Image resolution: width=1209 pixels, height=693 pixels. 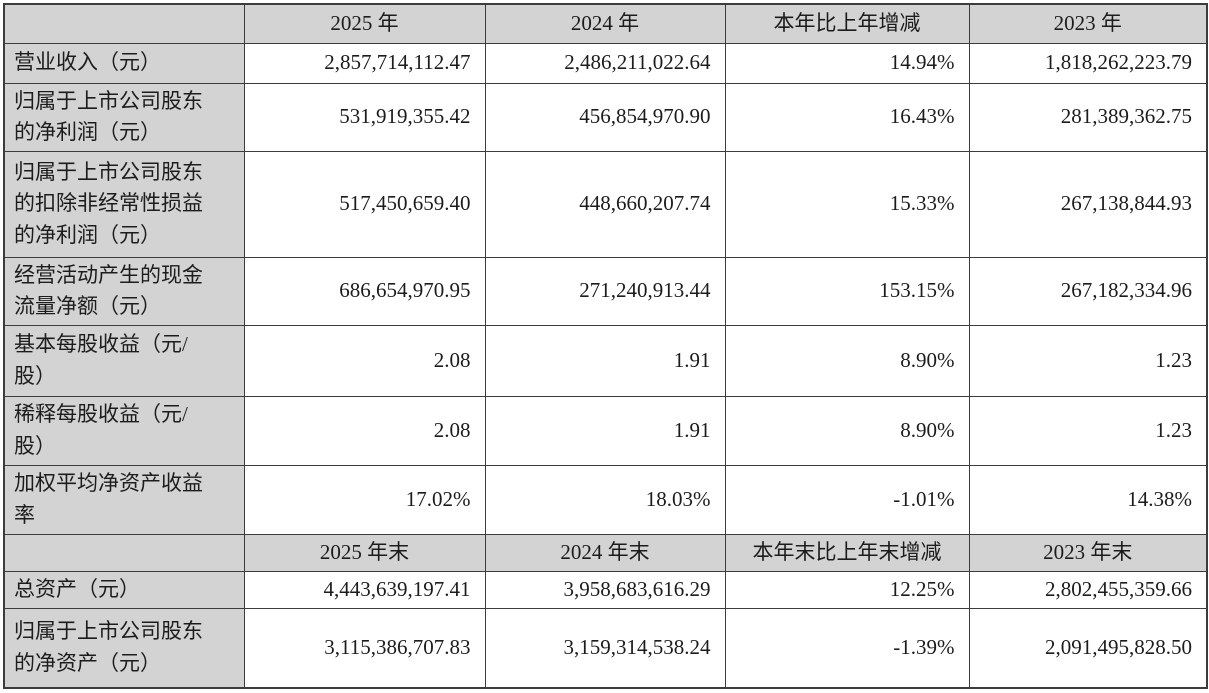 What do you see at coordinates (124, 291) in the screenshot?
I see `row-label: 经营活动产生的现金流量净额（元）` at bounding box center [124, 291].